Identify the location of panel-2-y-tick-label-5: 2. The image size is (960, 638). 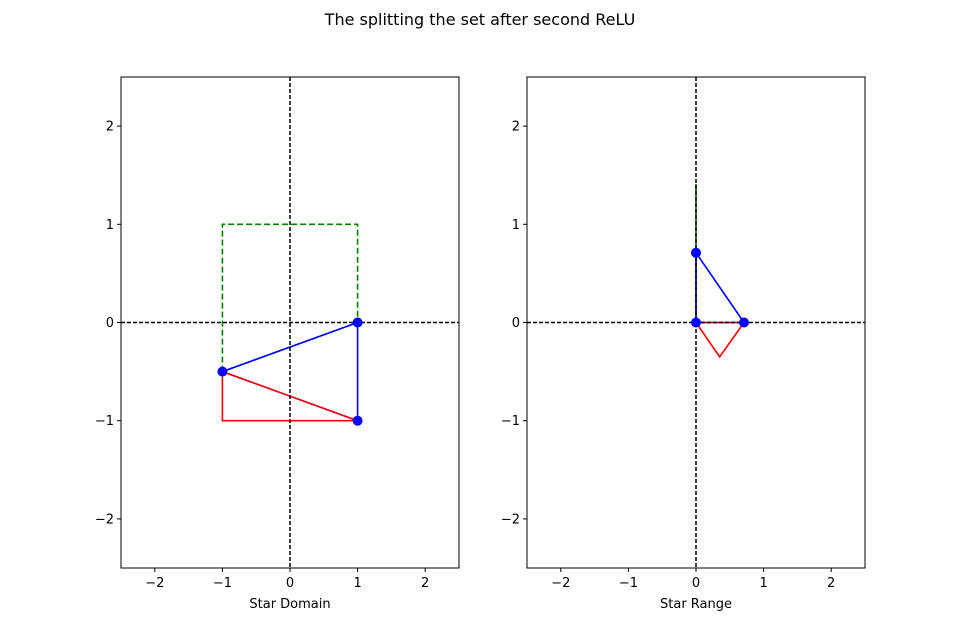
(516, 127).